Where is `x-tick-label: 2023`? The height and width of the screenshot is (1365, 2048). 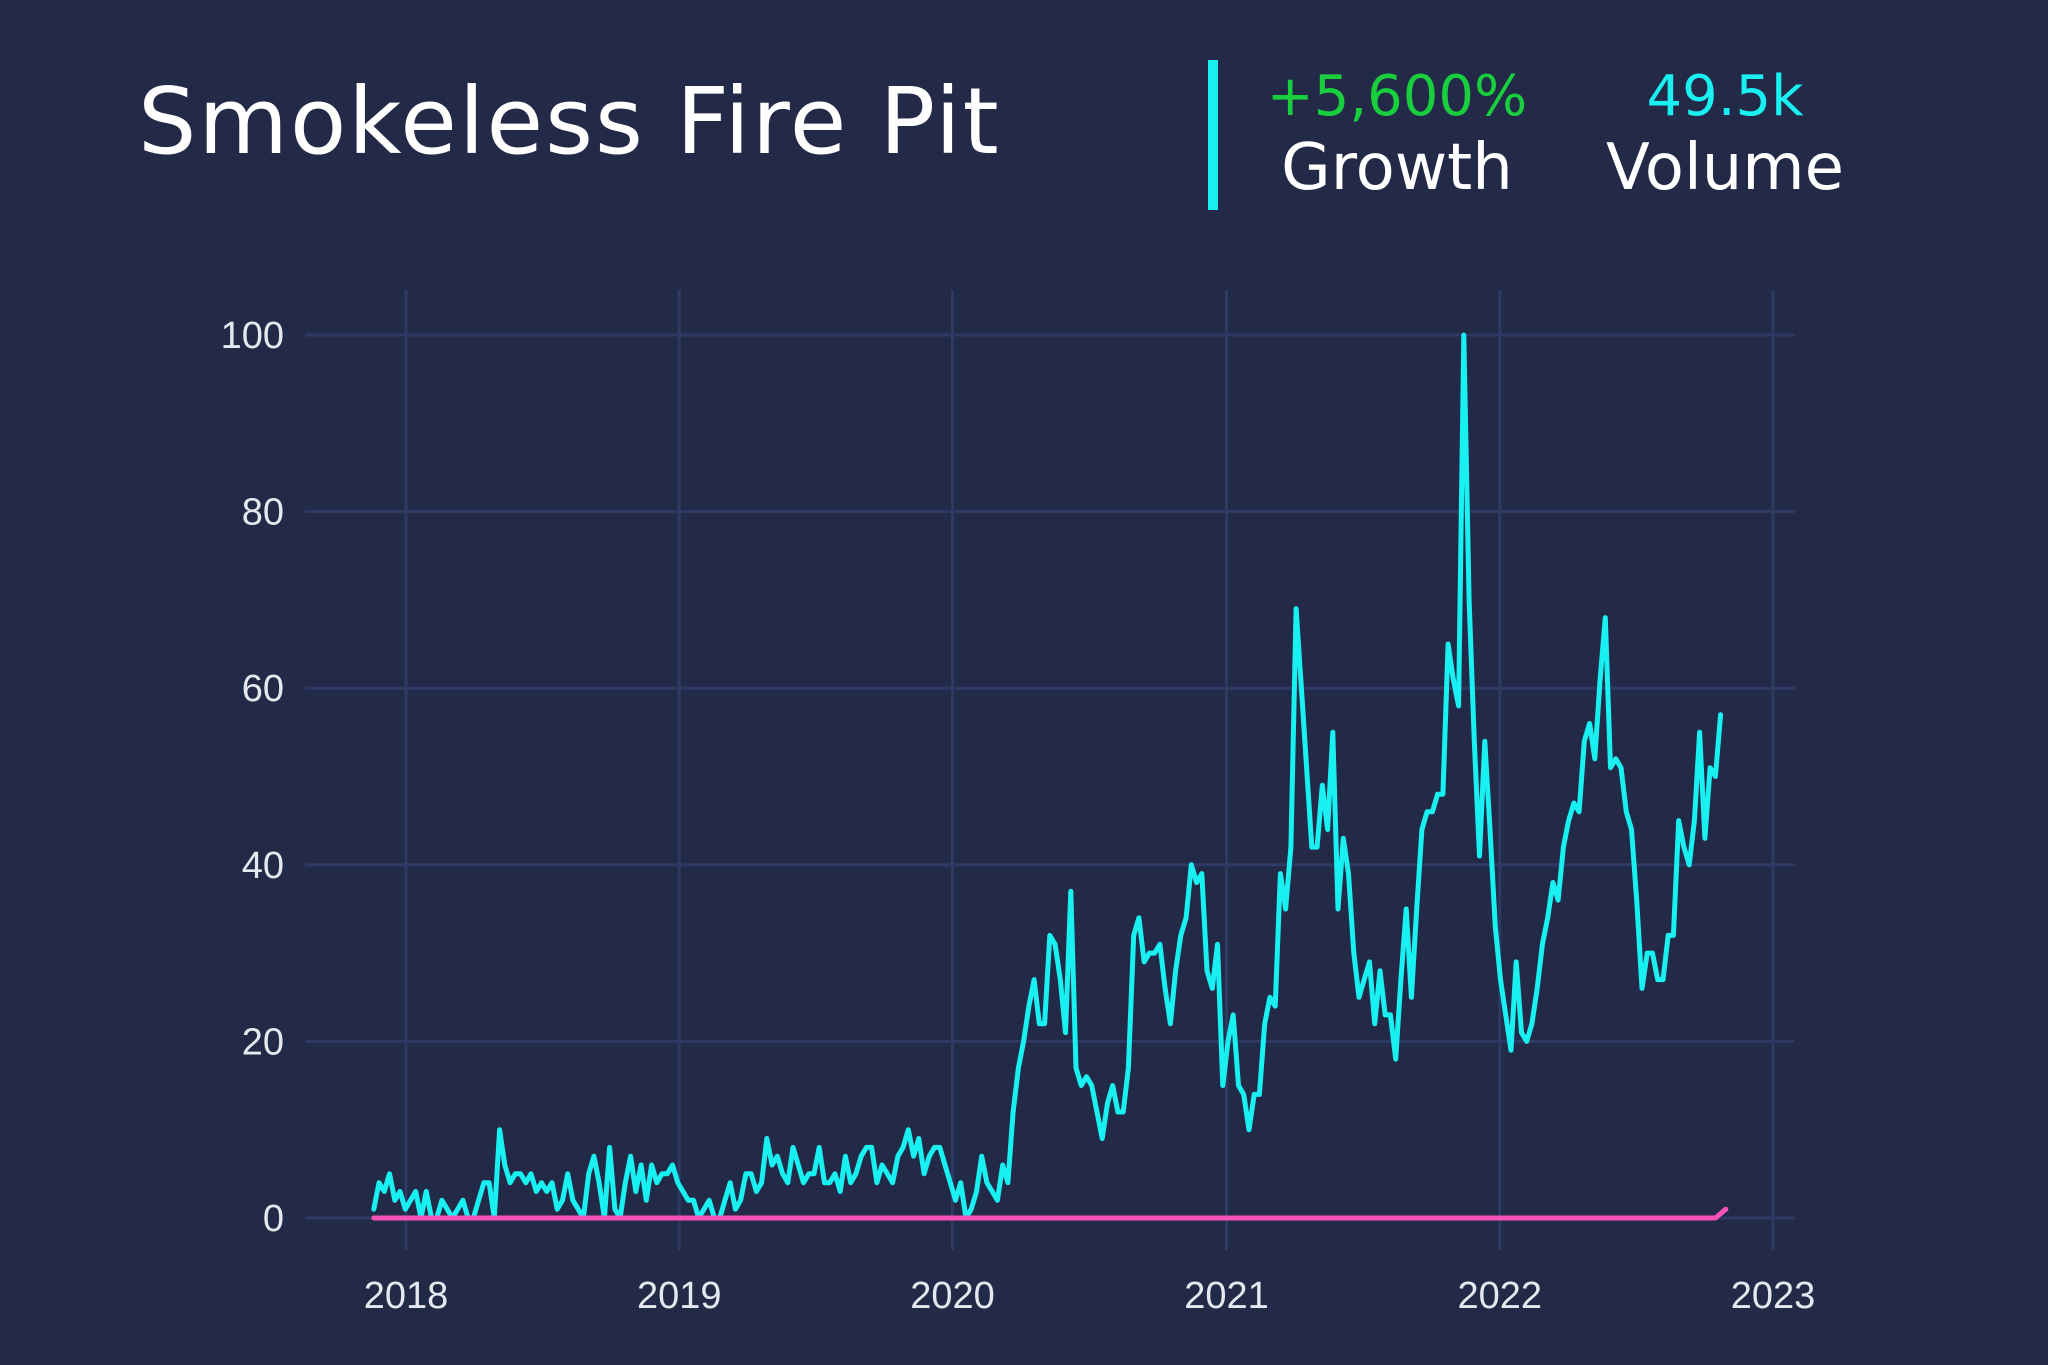 x-tick-label: 2023 is located at coordinates (1773, 1296).